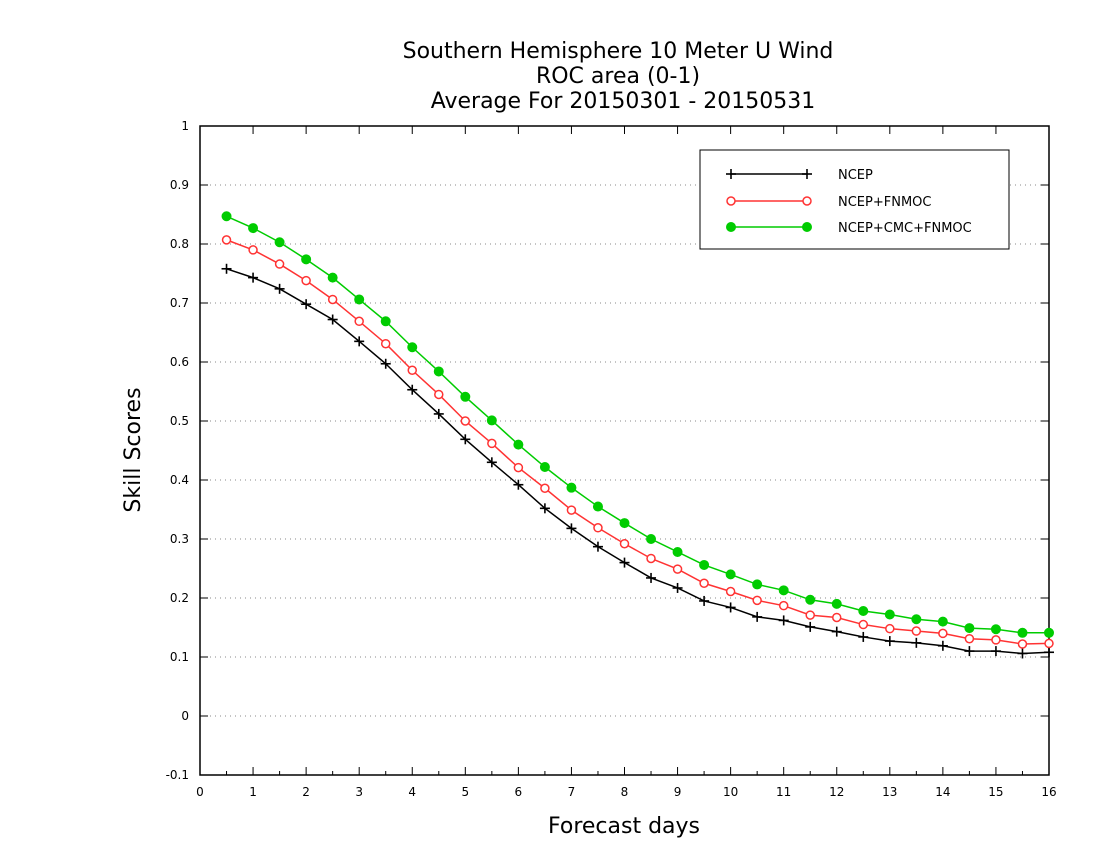  What do you see at coordinates (179, 480) in the screenshot?
I see `y-tick-label: 0.4` at bounding box center [179, 480].